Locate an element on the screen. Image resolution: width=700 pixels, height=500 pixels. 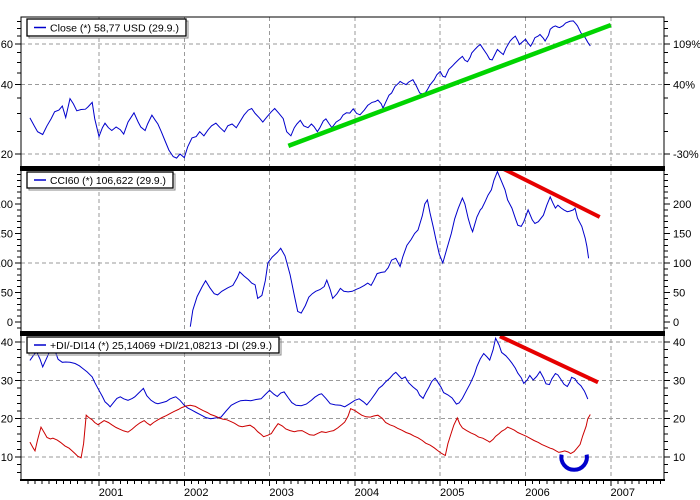
close-trendline is located at coordinates (449, 85).